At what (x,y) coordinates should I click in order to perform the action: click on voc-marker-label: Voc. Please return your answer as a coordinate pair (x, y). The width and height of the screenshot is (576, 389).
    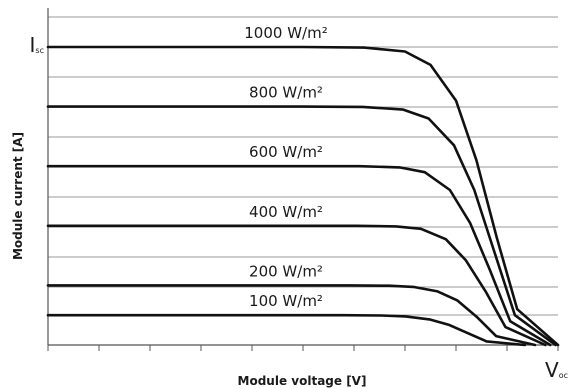
    Looking at the image, I should click on (556, 370).